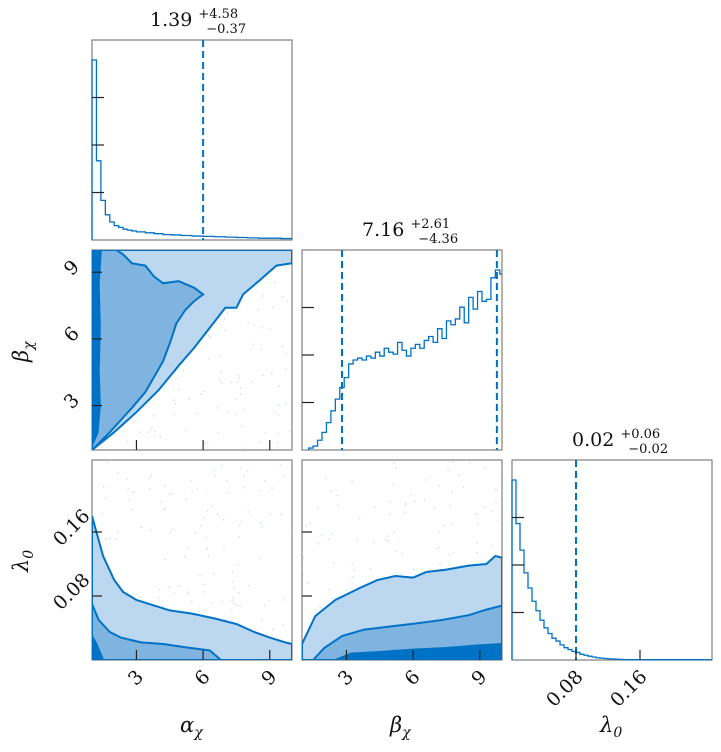 The image size is (721, 752). I want to click on ytick-label-beta-1: 6, so click(72, 335).